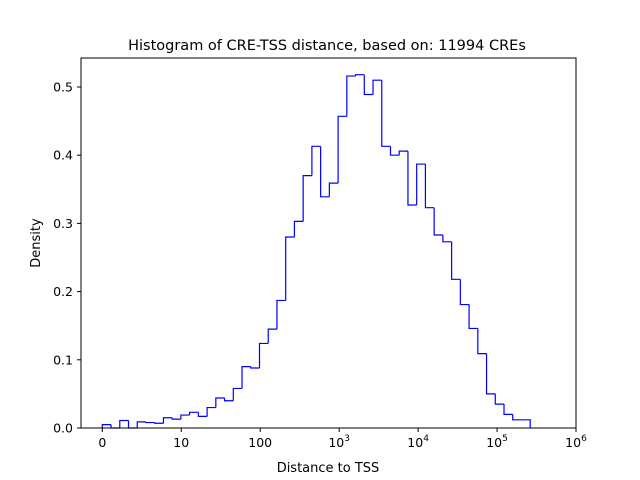 The width and height of the screenshot is (640, 480). What do you see at coordinates (63, 86) in the screenshot?
I see `y-tick-label: 0.5` at bounding box center [63, 86].